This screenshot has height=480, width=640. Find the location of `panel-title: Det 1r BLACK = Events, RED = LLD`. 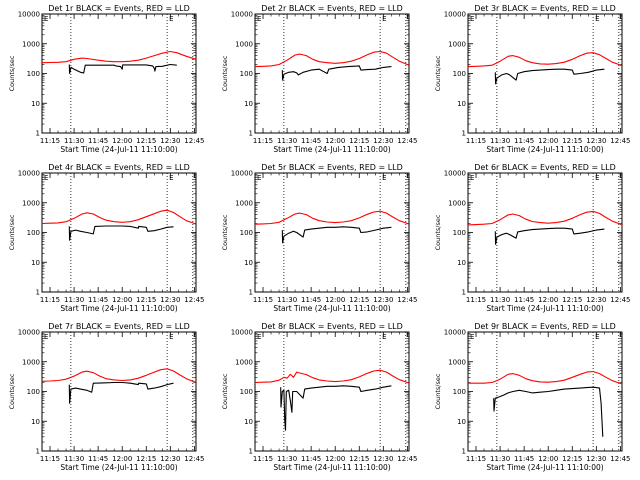

panel-title: Det 1r BLACK = Events, RED = LLD is located at coordinates (119, 8).